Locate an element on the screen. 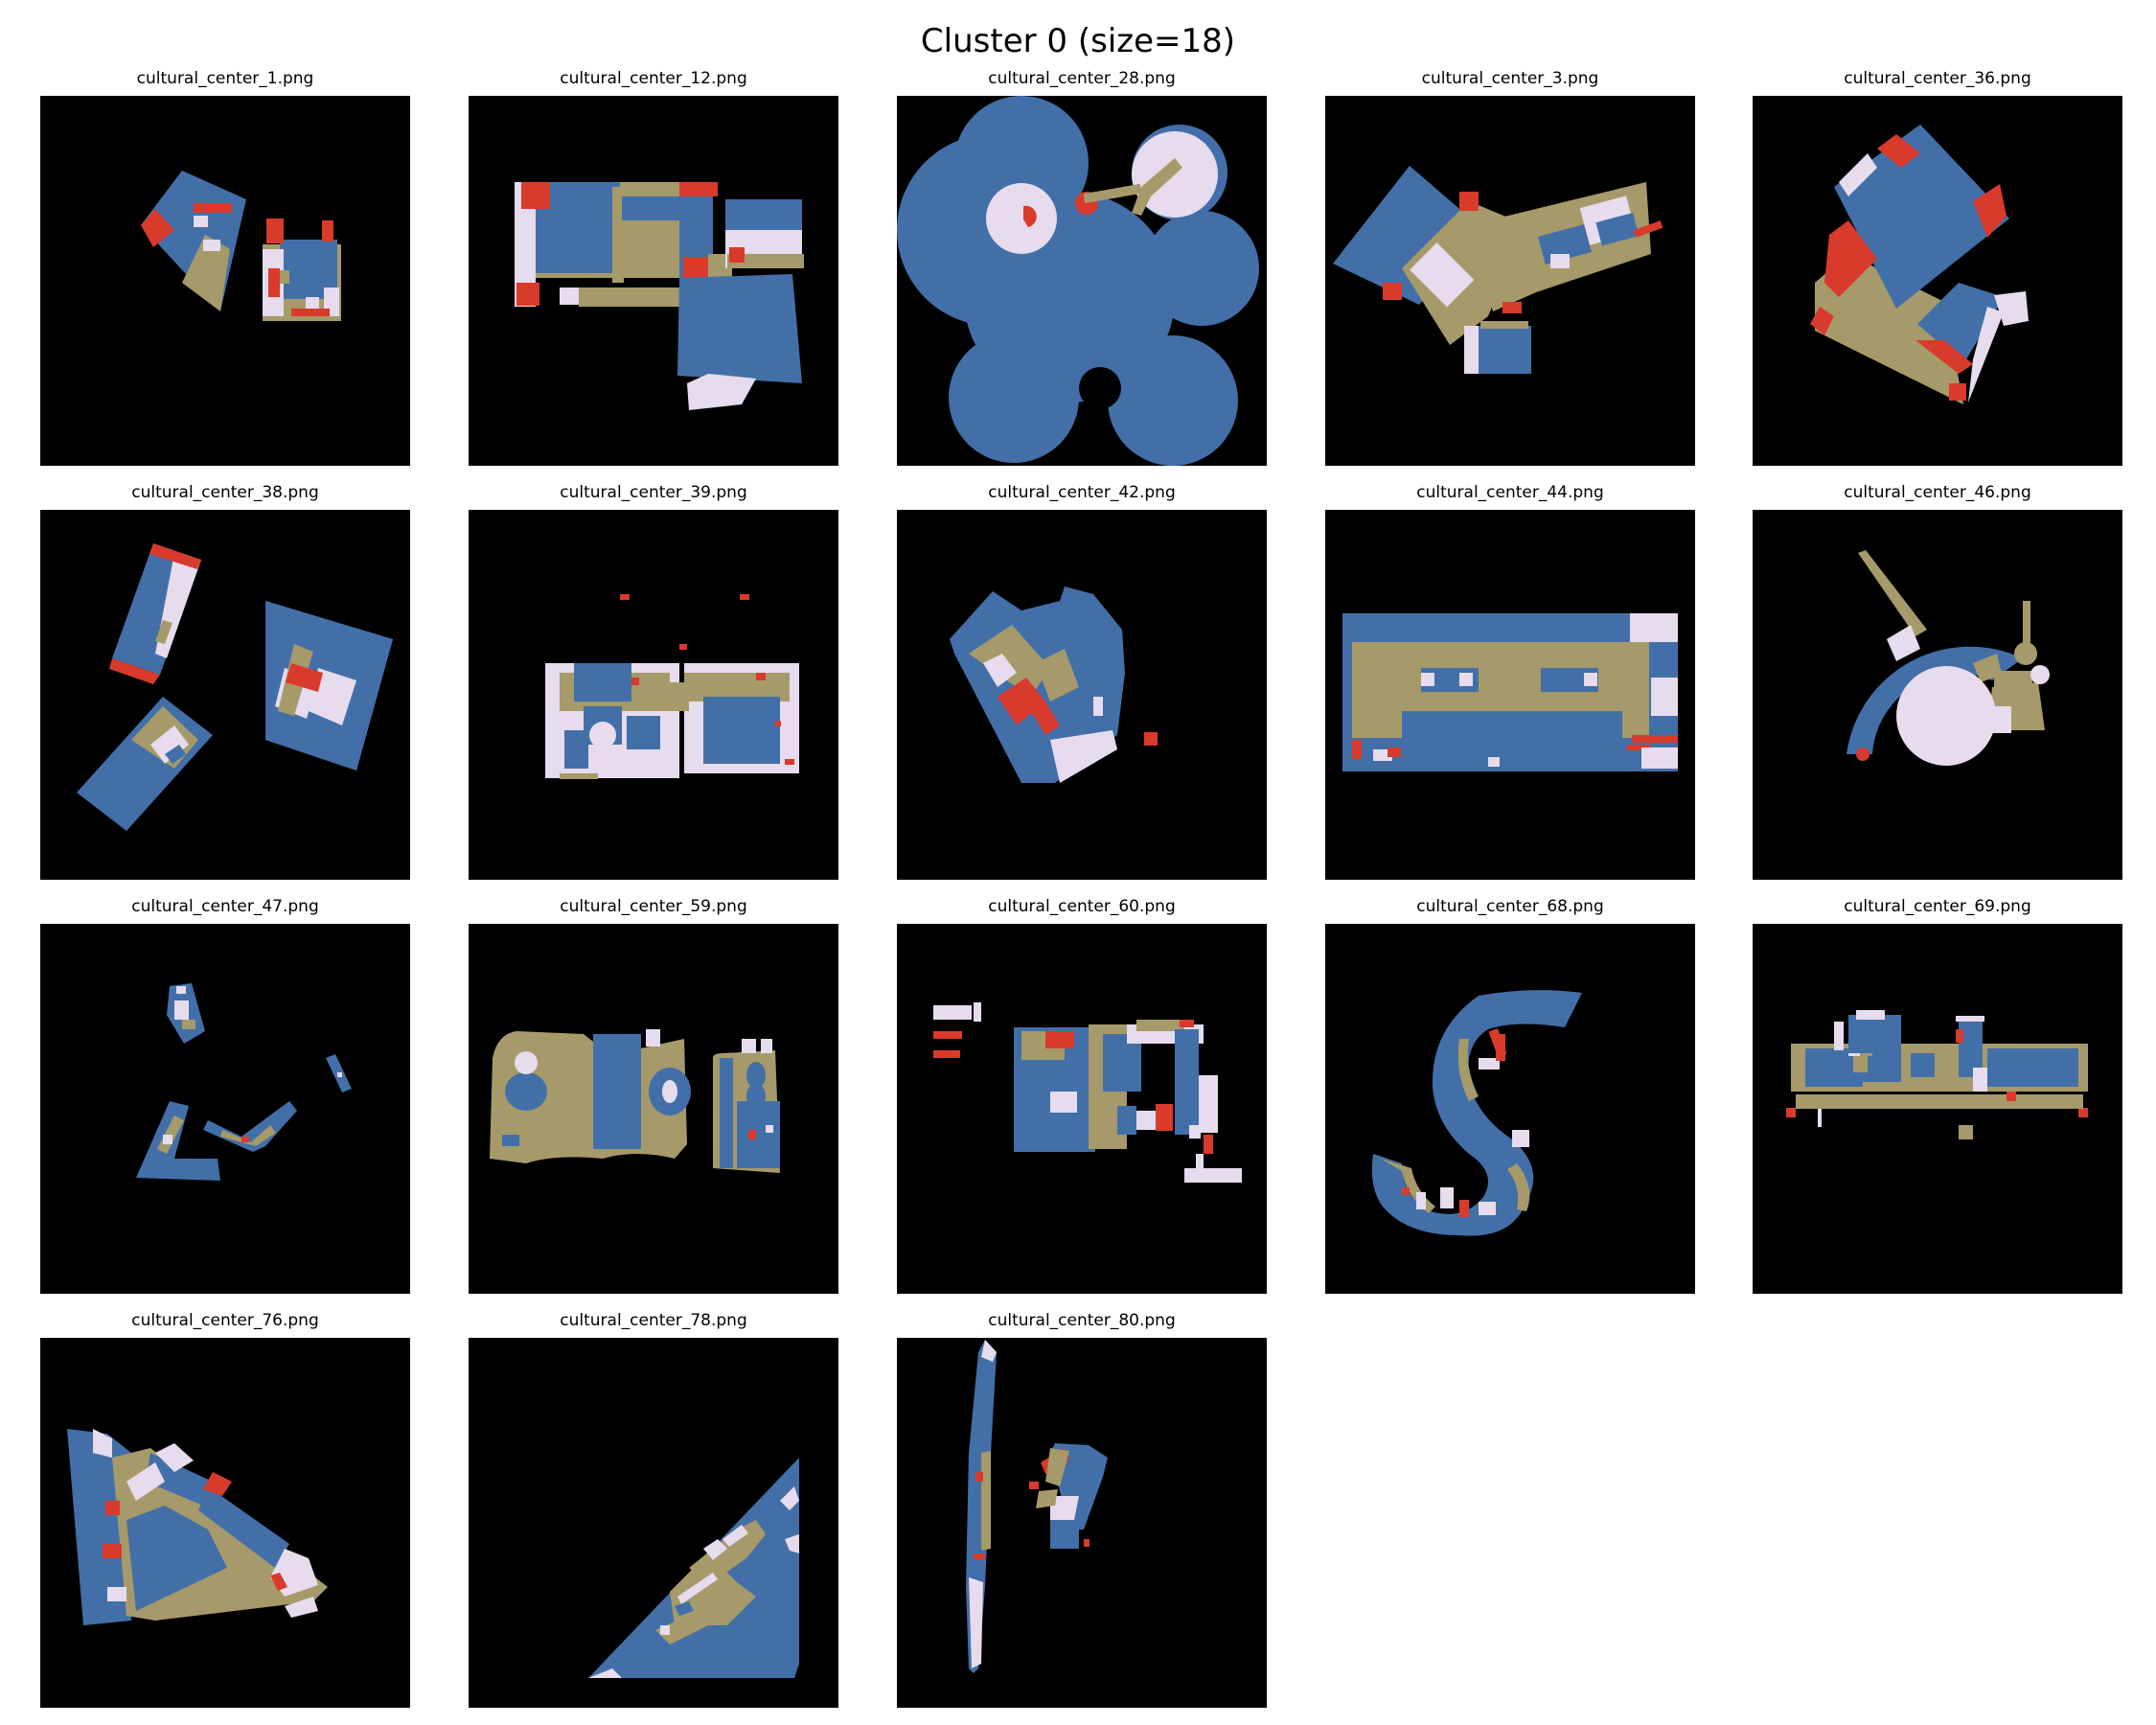 Image resolution: width=2156 pixels, height=1725 pixels. thumbnail-label: cultural_center_69.png is located at coordinates (1937, 906).